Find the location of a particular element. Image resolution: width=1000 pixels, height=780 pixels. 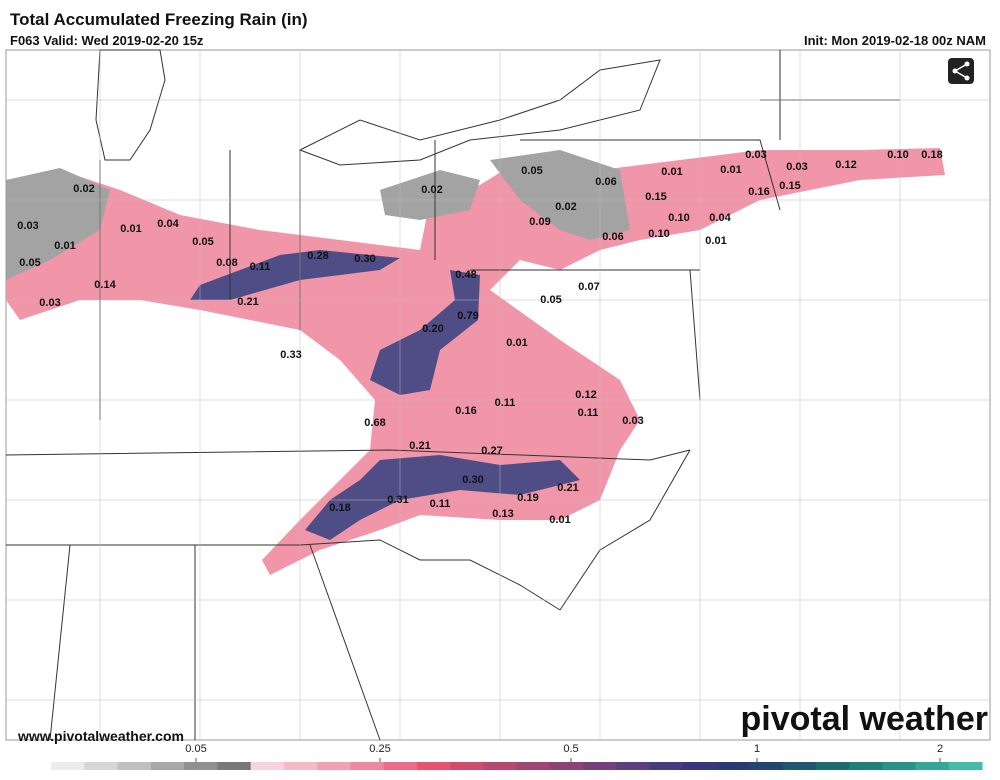

value-label: 0.79 is located at coordinates (467, 316).